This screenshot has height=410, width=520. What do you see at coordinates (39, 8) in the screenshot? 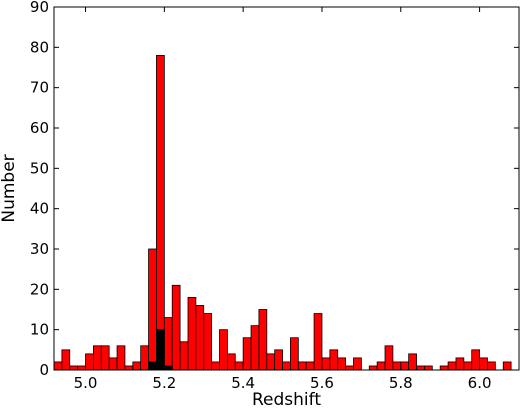
I see `y-tick-label: 90` at bounding box center [39, 8].